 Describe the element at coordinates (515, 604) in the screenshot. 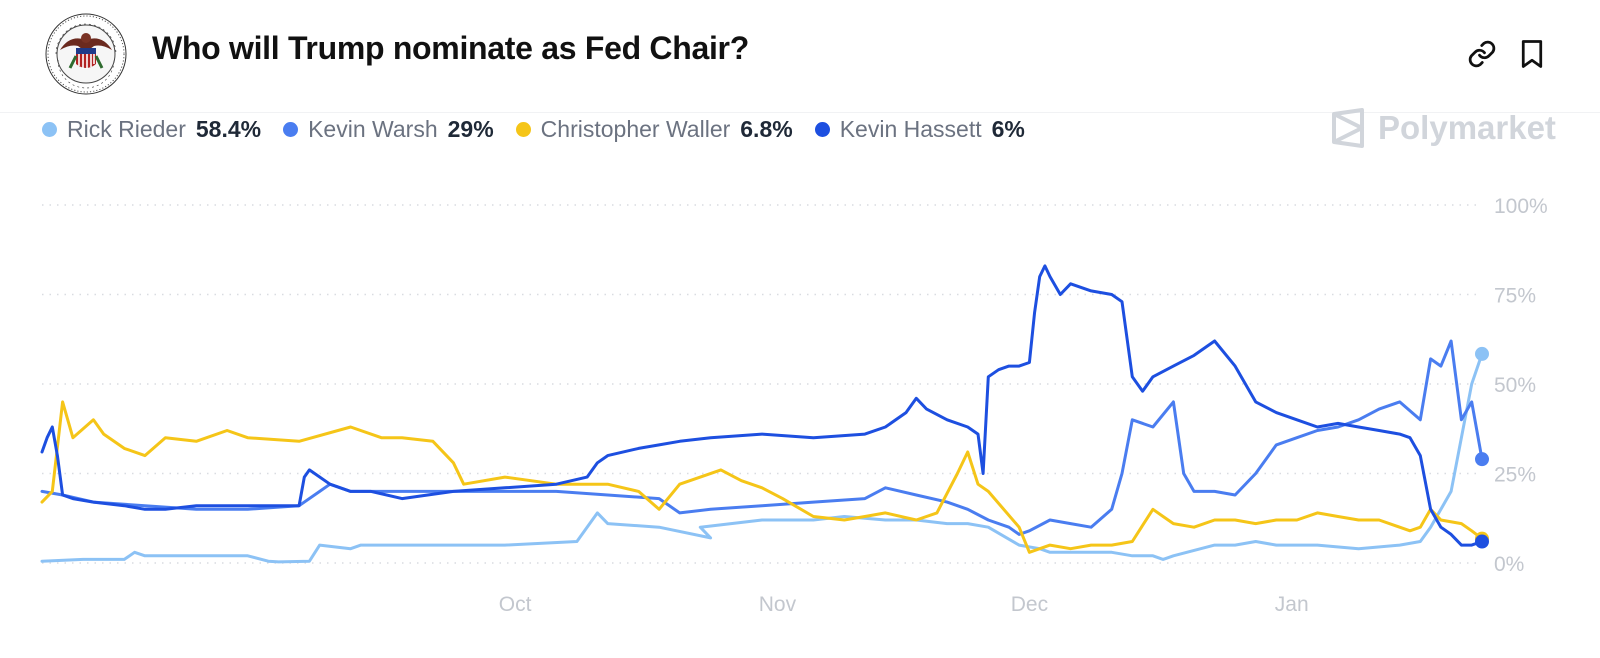

I see `x-tick-label: Oct` at that location.